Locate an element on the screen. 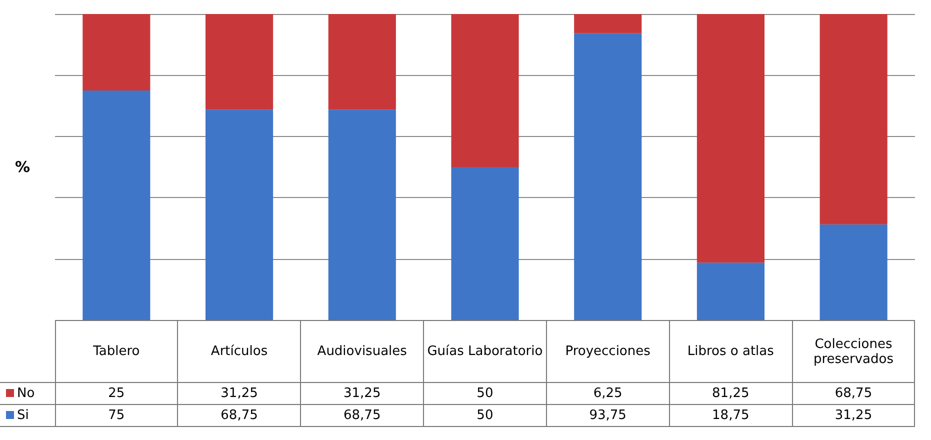 This screenshot has height=440, width=931. data-label: 25 is located at coordinates (116, 393).